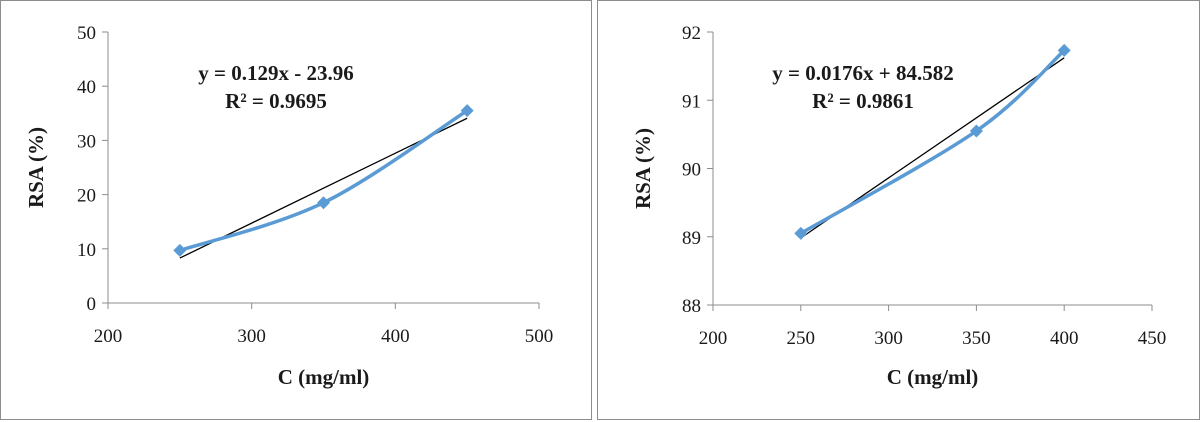 Image resolution: width=1200 pixels, height=422 pixels. What do you see at coordinates (86, 33) in the screenshot?
I see `y-tick-label: 50` at bounding box center [86, 33].